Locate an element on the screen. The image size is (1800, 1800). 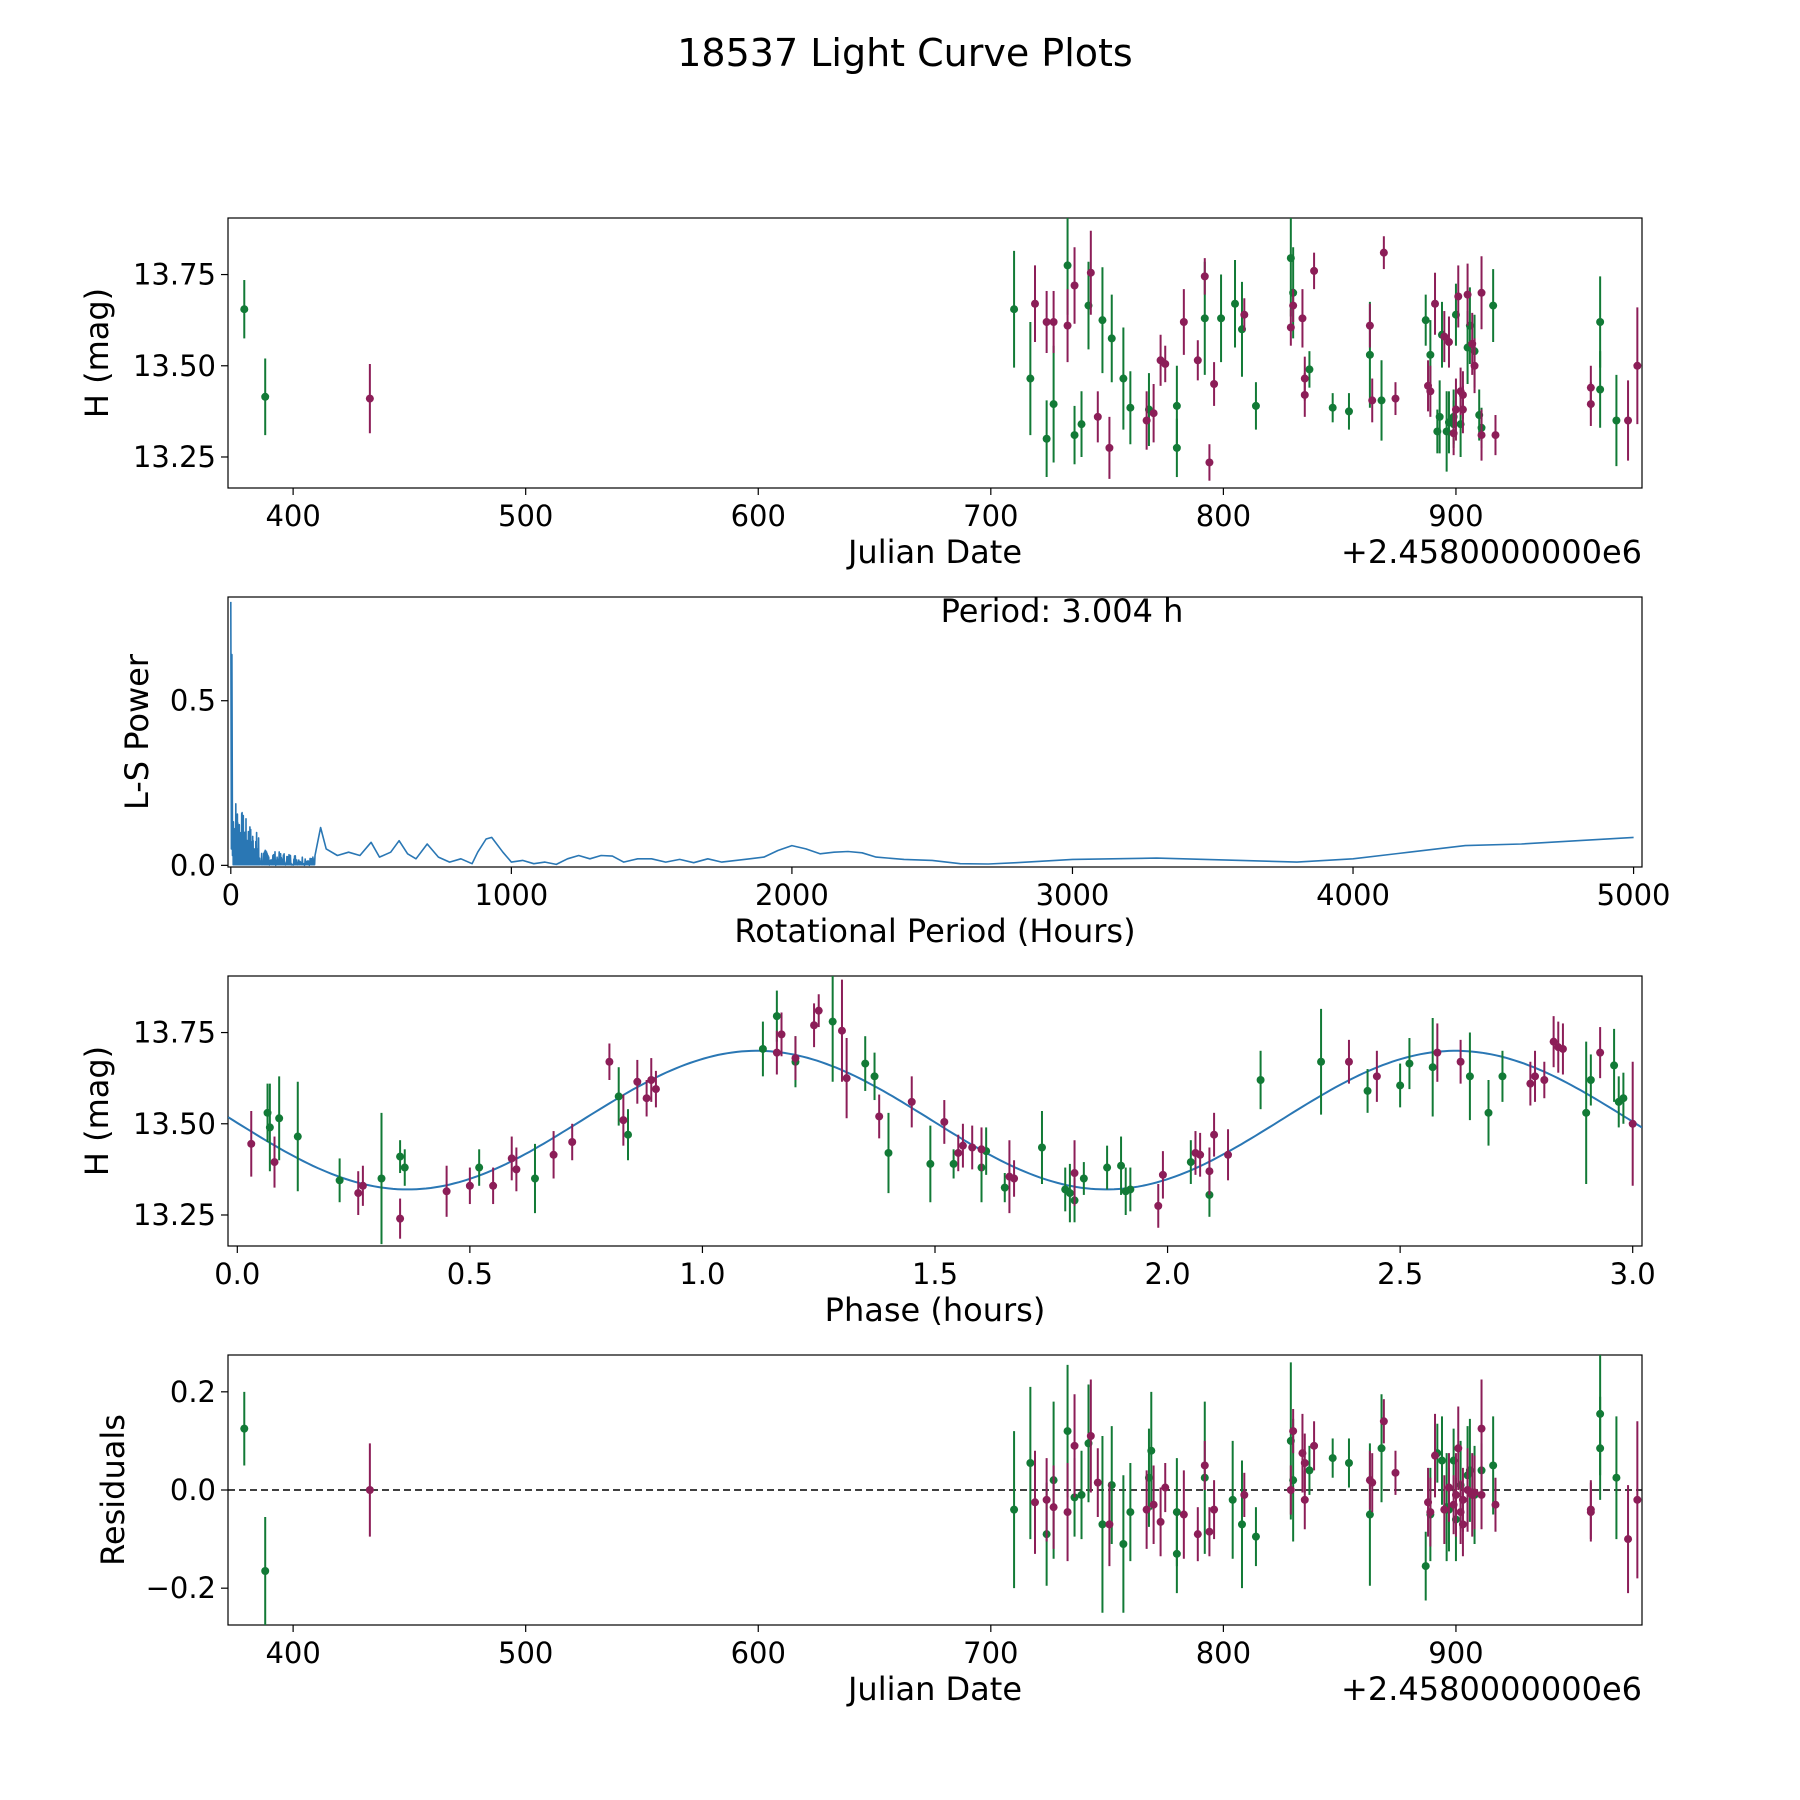
x-tick-label: 1.0 is located at coordinates (702, 1274).